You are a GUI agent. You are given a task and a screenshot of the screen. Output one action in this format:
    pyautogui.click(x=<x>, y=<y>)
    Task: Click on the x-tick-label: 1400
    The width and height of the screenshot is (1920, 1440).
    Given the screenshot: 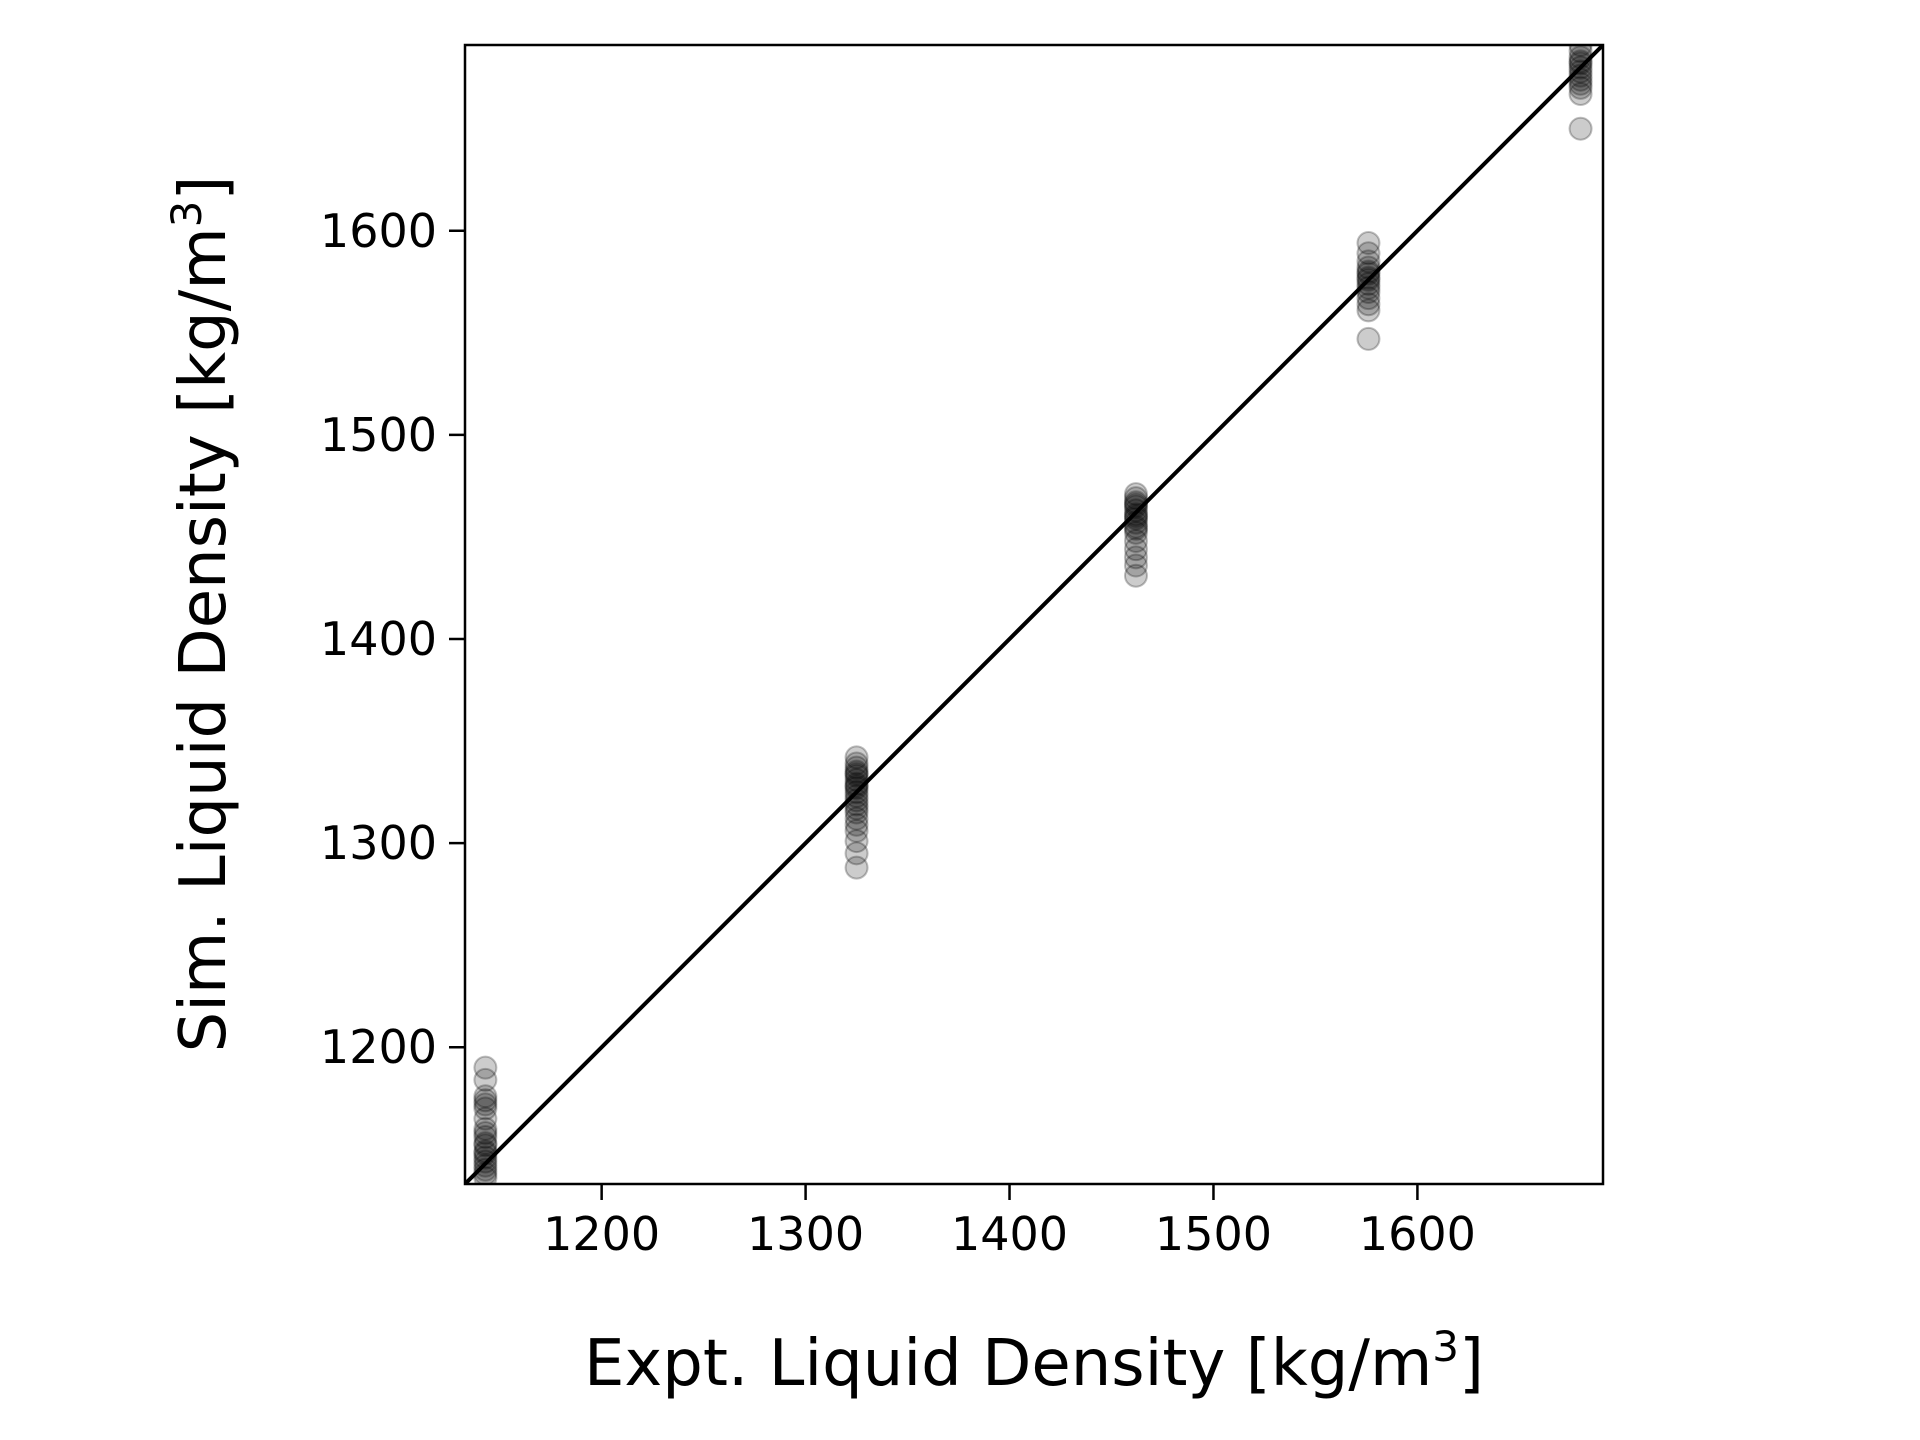 What is the action you would take?
    pyautogui.click(x=1009, y=1234)
    